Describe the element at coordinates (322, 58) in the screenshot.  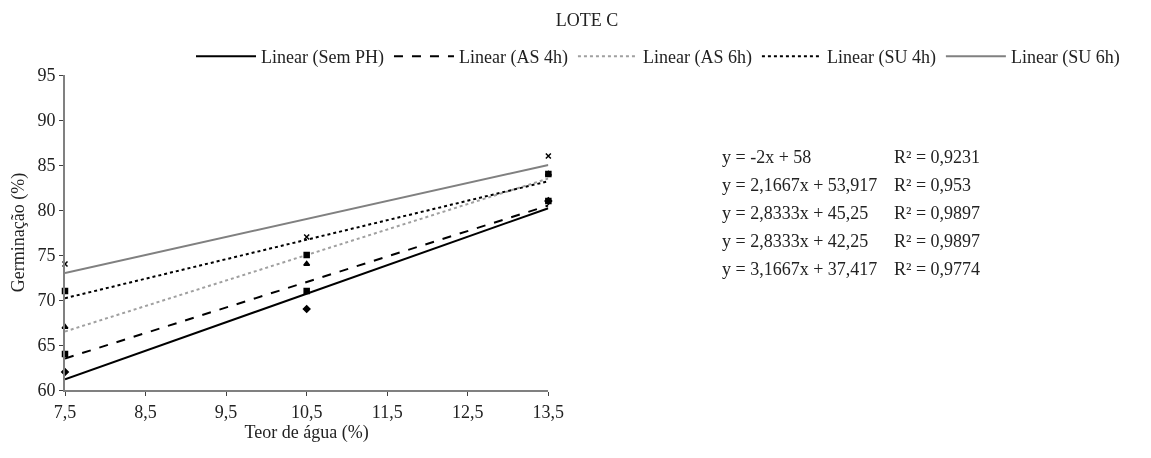
I see `legend-label: Linear (Sem PH)` at that location.